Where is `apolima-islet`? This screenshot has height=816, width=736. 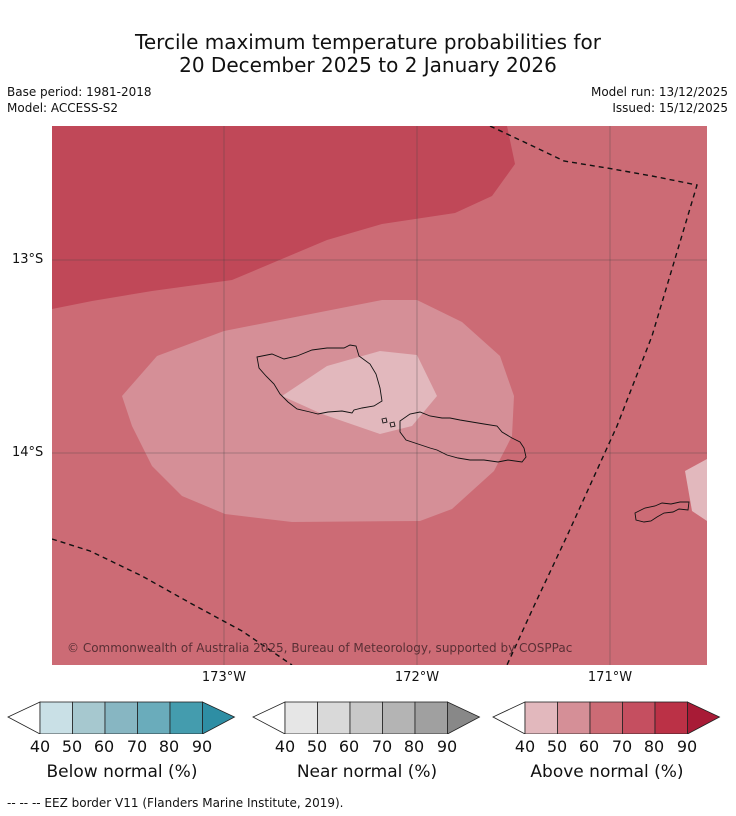
apolima-islet is located at coordinates (384, 420).